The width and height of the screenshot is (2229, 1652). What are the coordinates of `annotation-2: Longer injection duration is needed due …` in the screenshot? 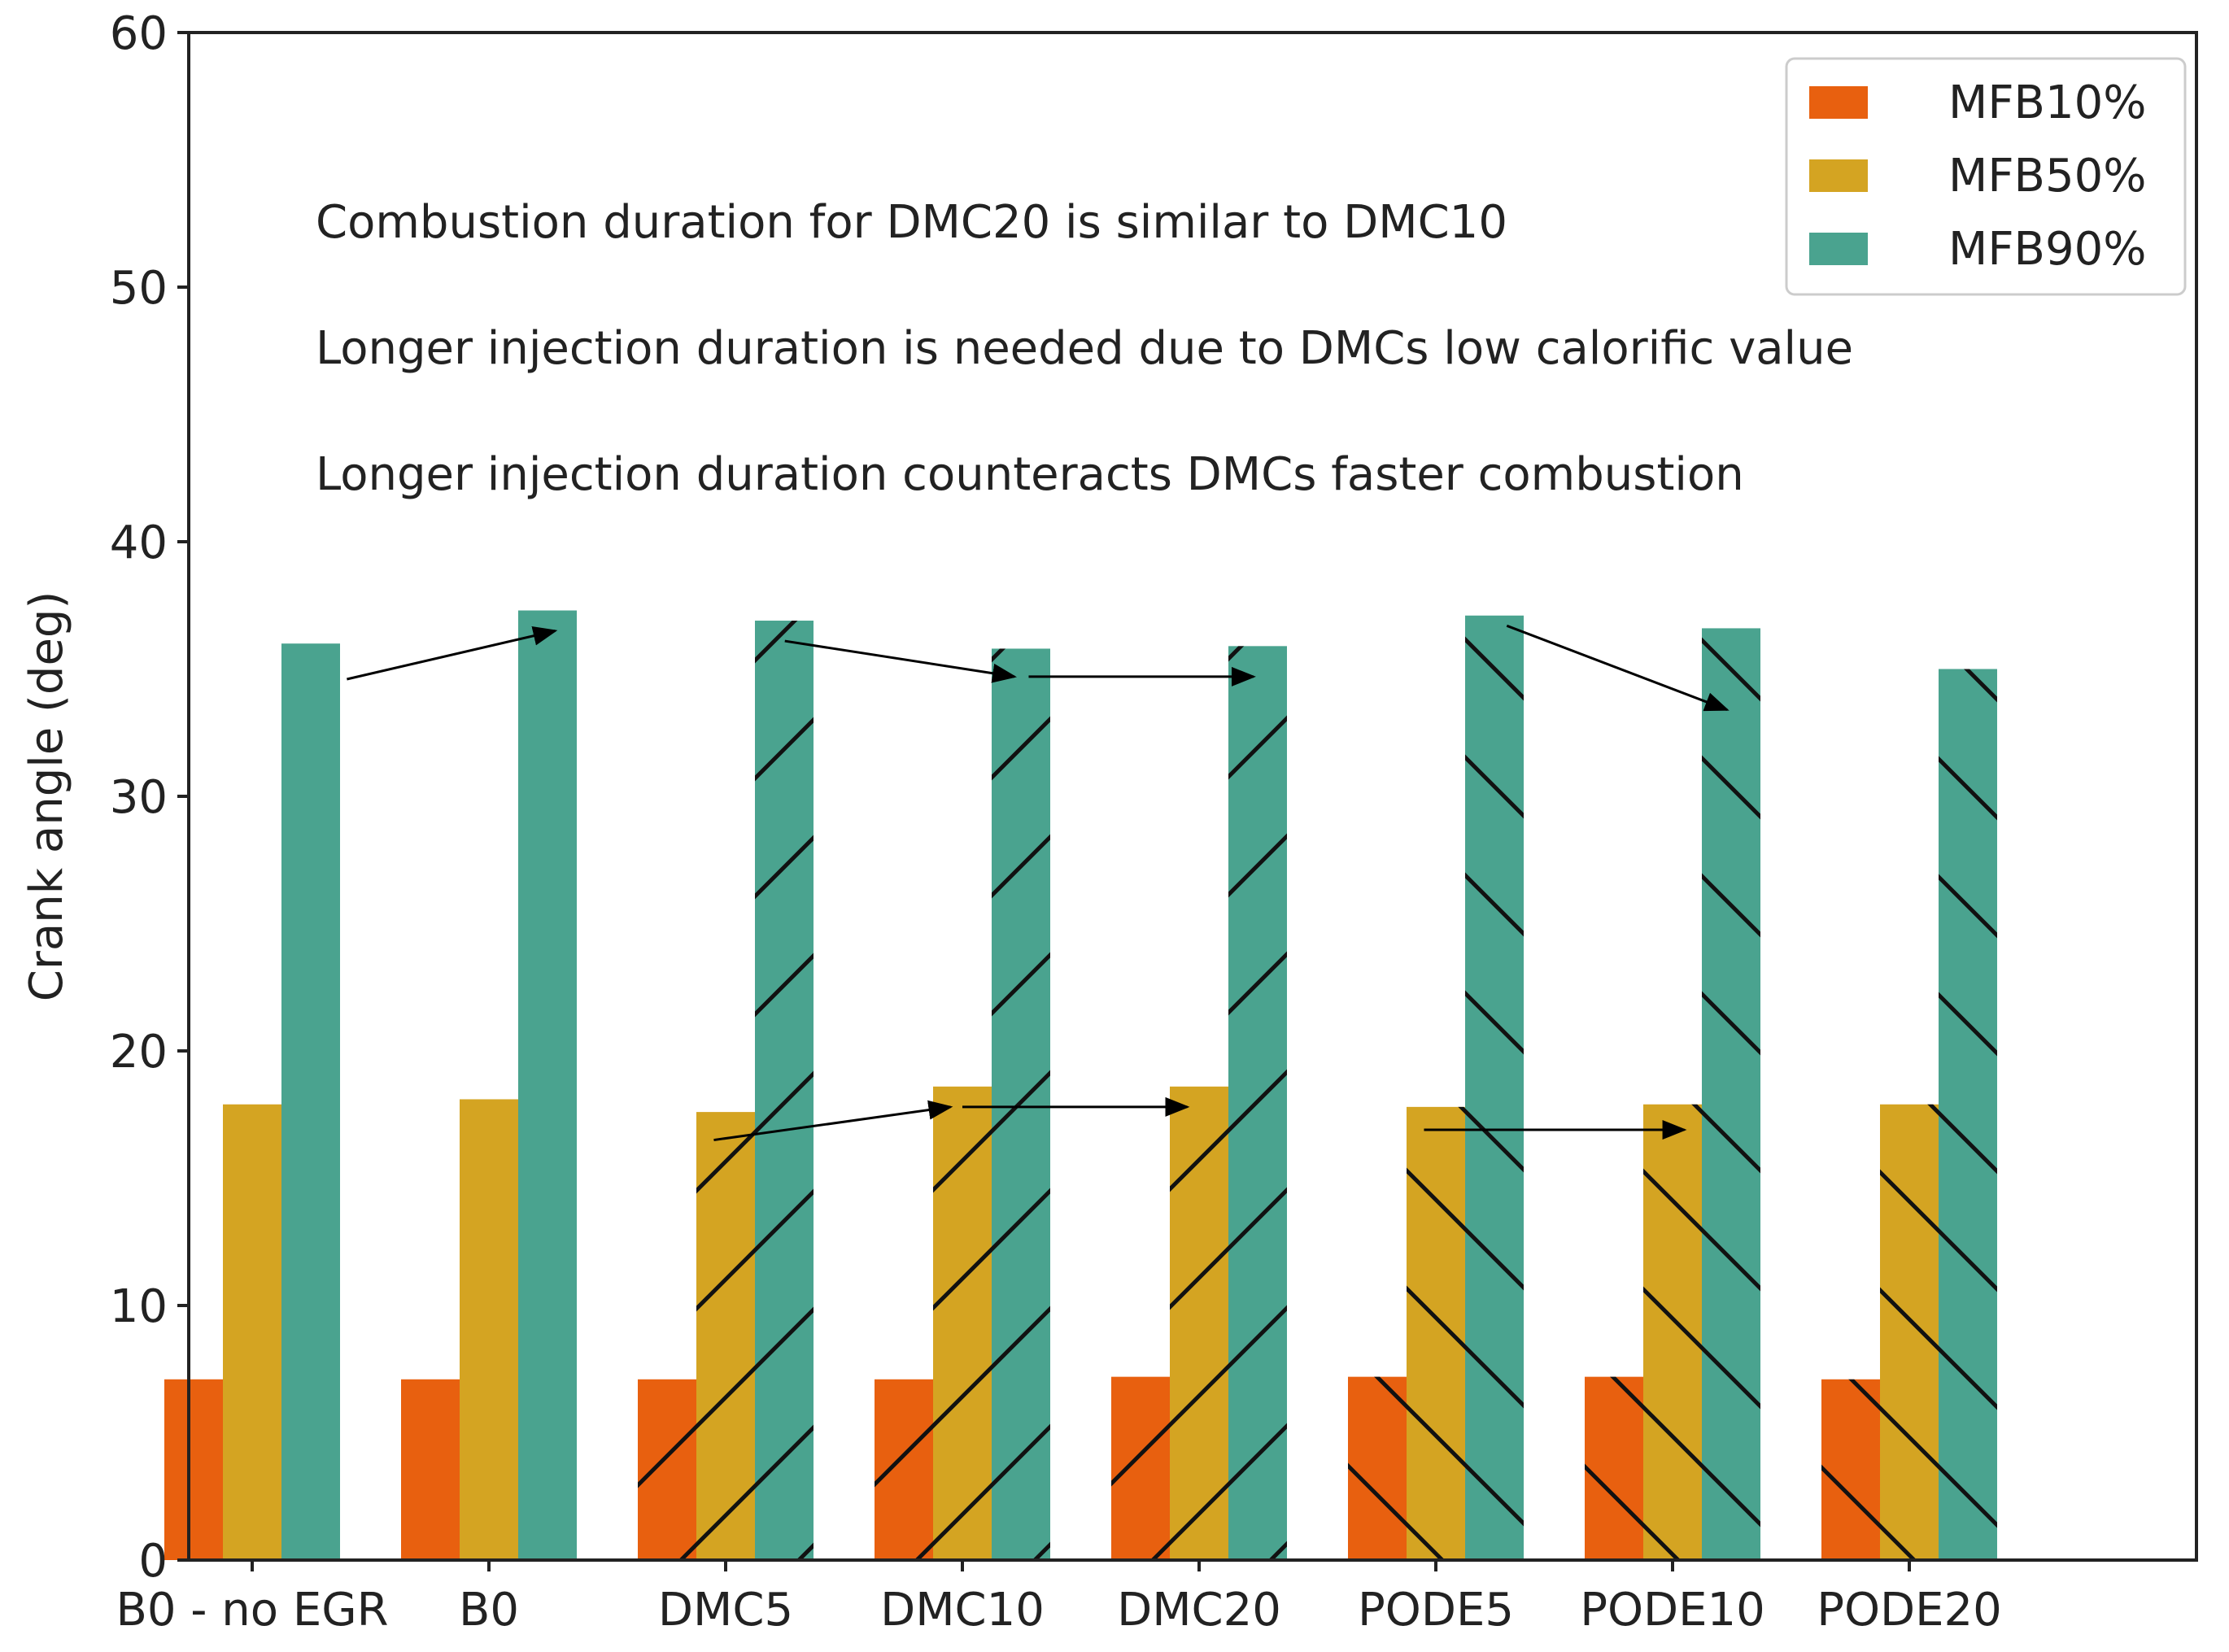 It's located at (1084, 348).